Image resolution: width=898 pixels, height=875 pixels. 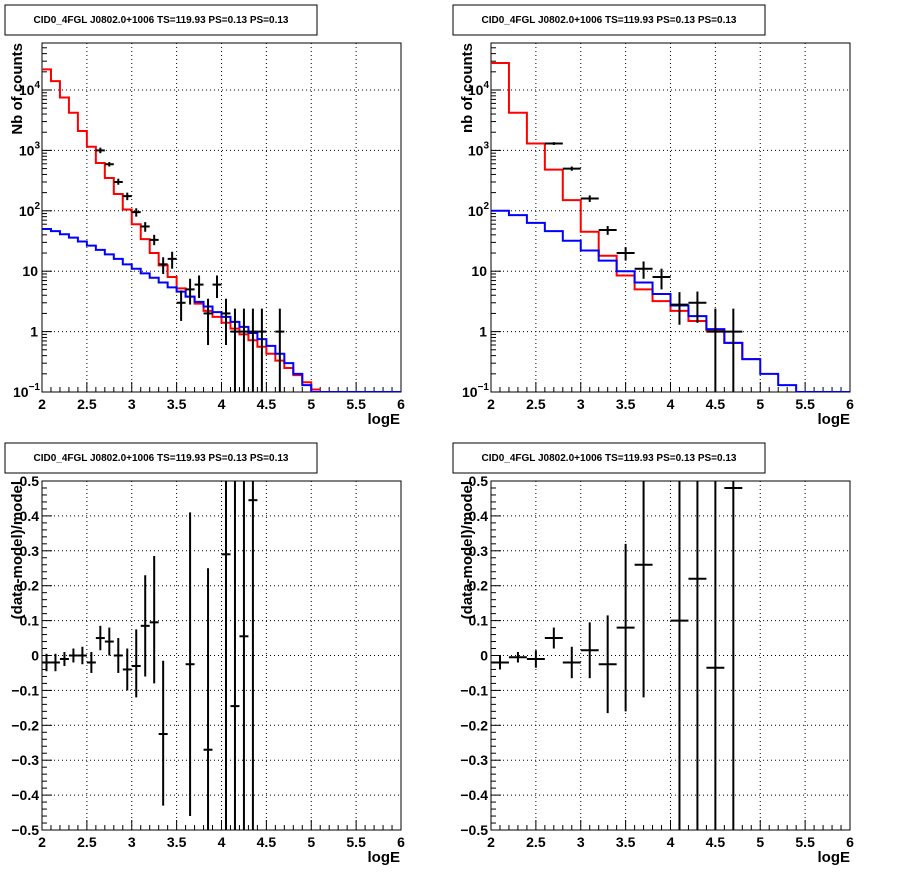 I want to click on y-tick-label: 0, so click(x=484, y=656).